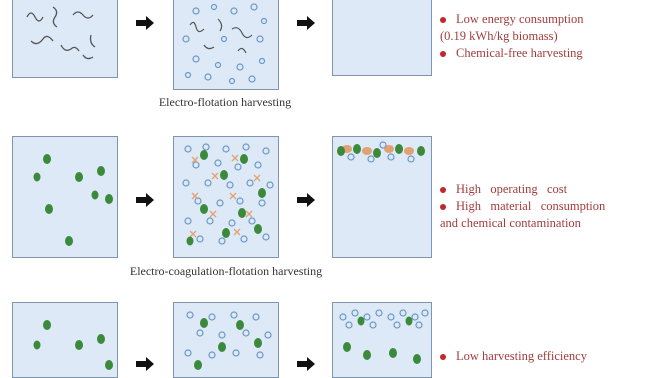 This screenshot has height=378, width=651. What do you see at coordinates (226, 271) in the screenshot?
I see `row2-caption: Electro-coagulation-flotation harvesting` at bounding box center [226, 271].